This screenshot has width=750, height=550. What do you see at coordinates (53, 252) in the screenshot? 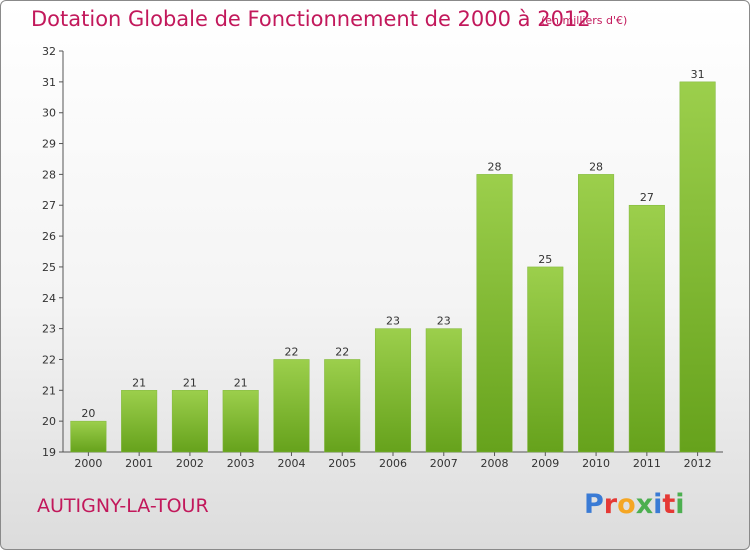
I see `y-axis: 19 20 21 22 23 24 25 26 27 28 29 30 31 32` at bounding box center [53, 252].